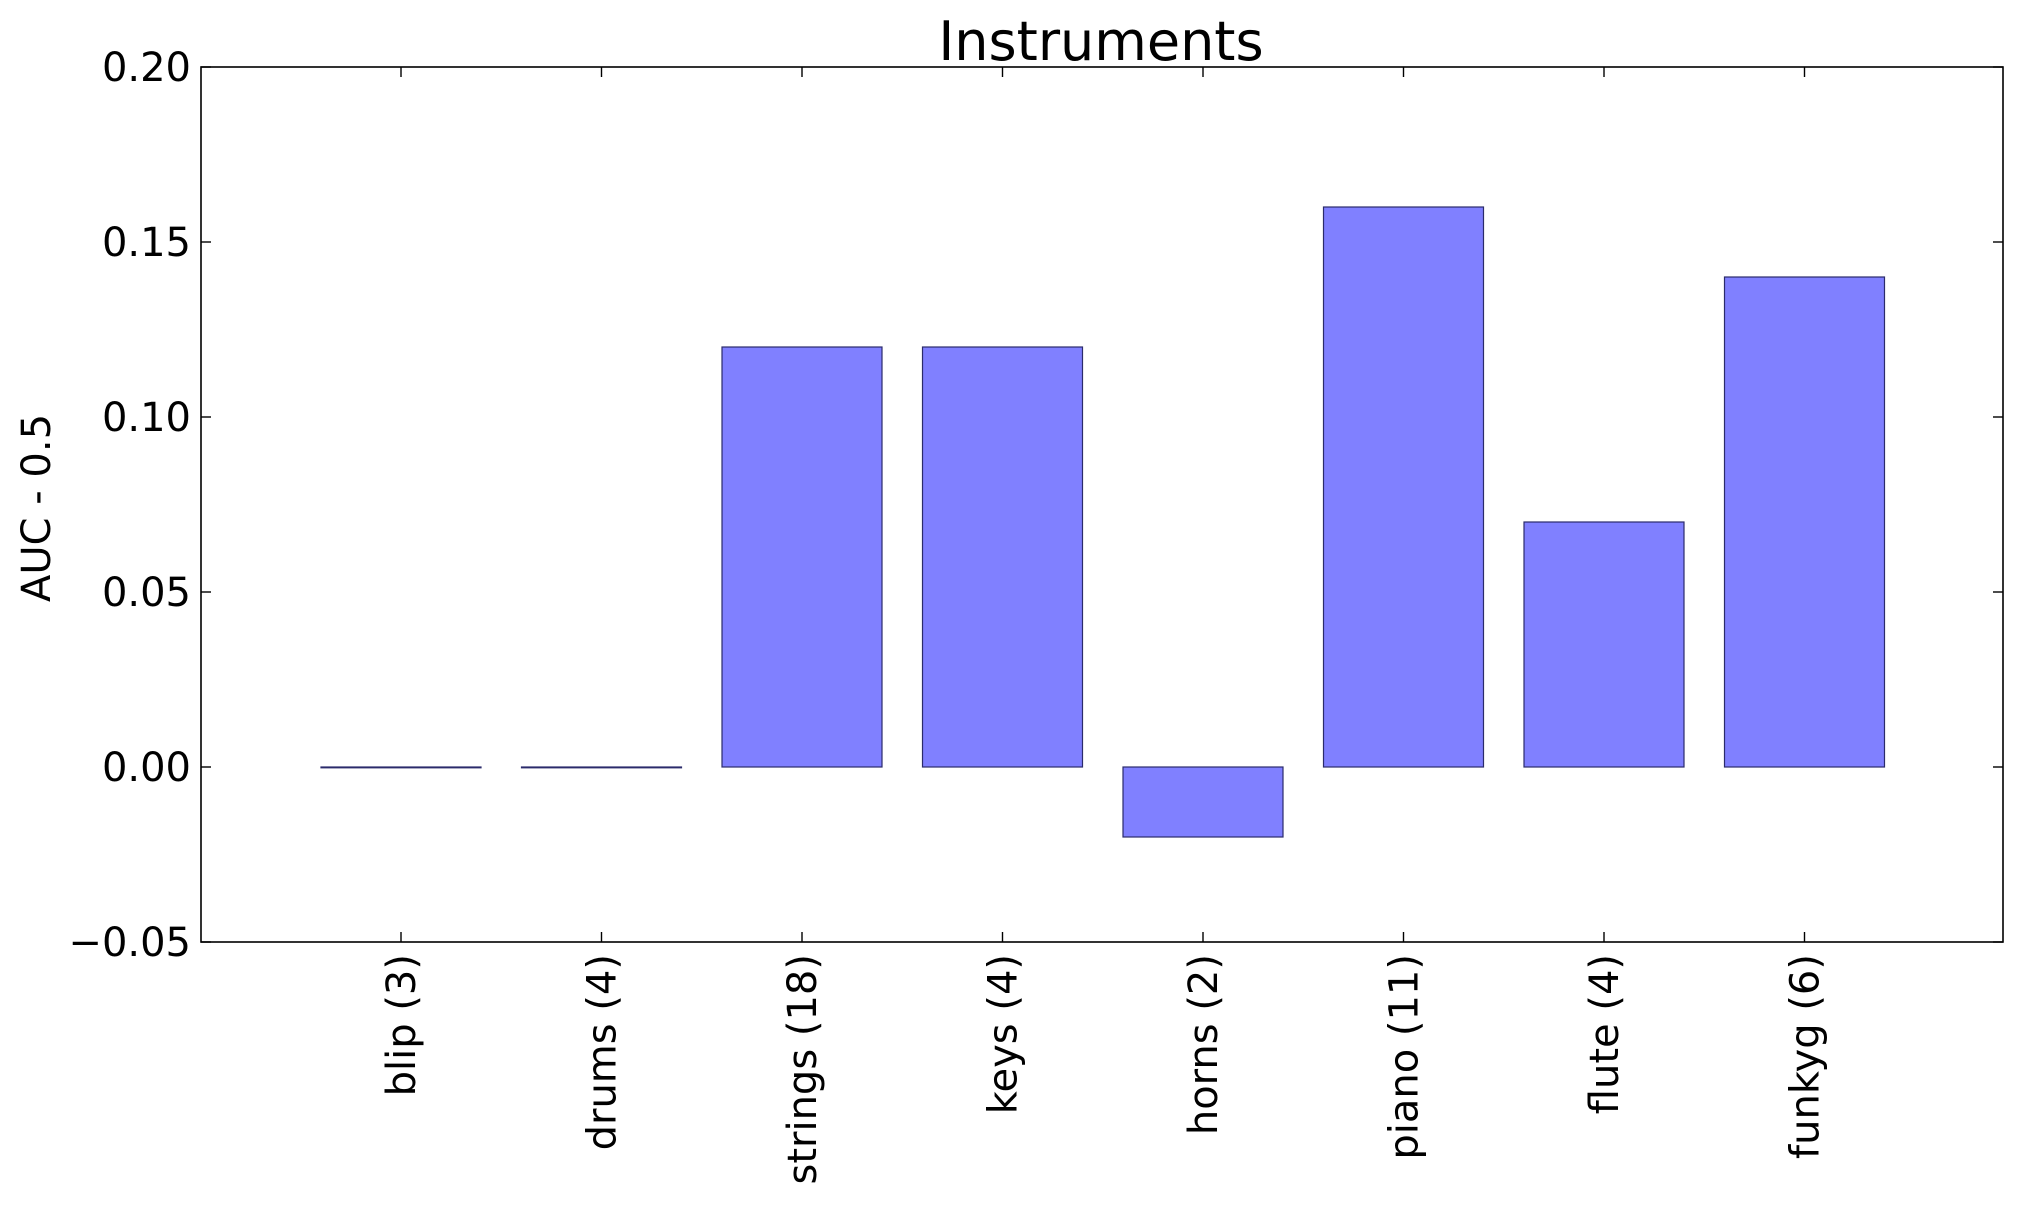 Image resolution: width=2018 pixels, height=1205 pixels. I want to click on y-tick-label: 0.00, so click(146, 768).